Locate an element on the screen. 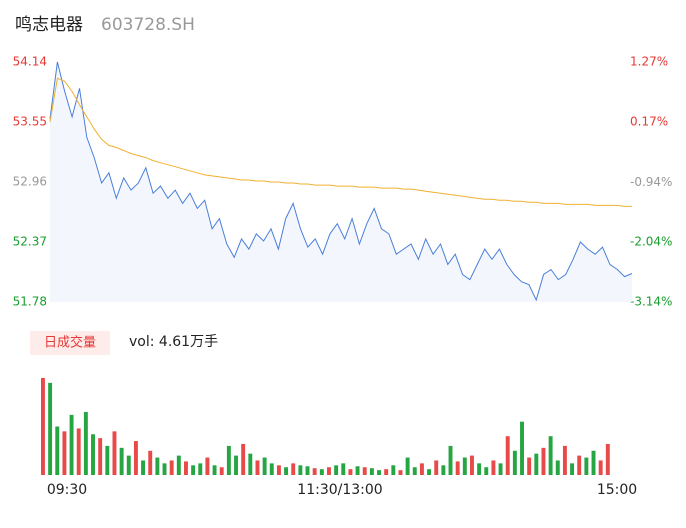 Image resolution: width=686 pixels, height=528 pixels. volume-title: 日成交量 is located at coordinates (70, 343).